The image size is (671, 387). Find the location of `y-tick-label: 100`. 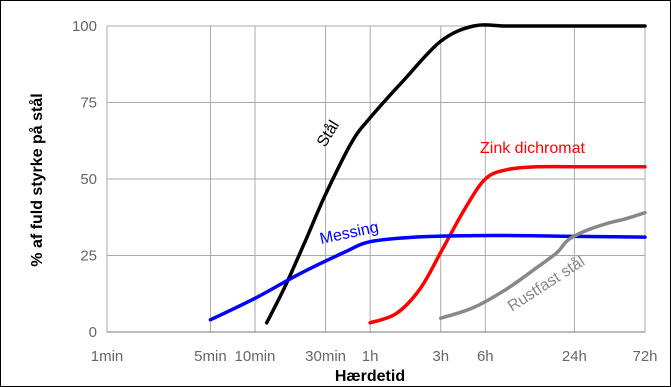

y-tick-label: 100 is located at coordinates (84, 26).